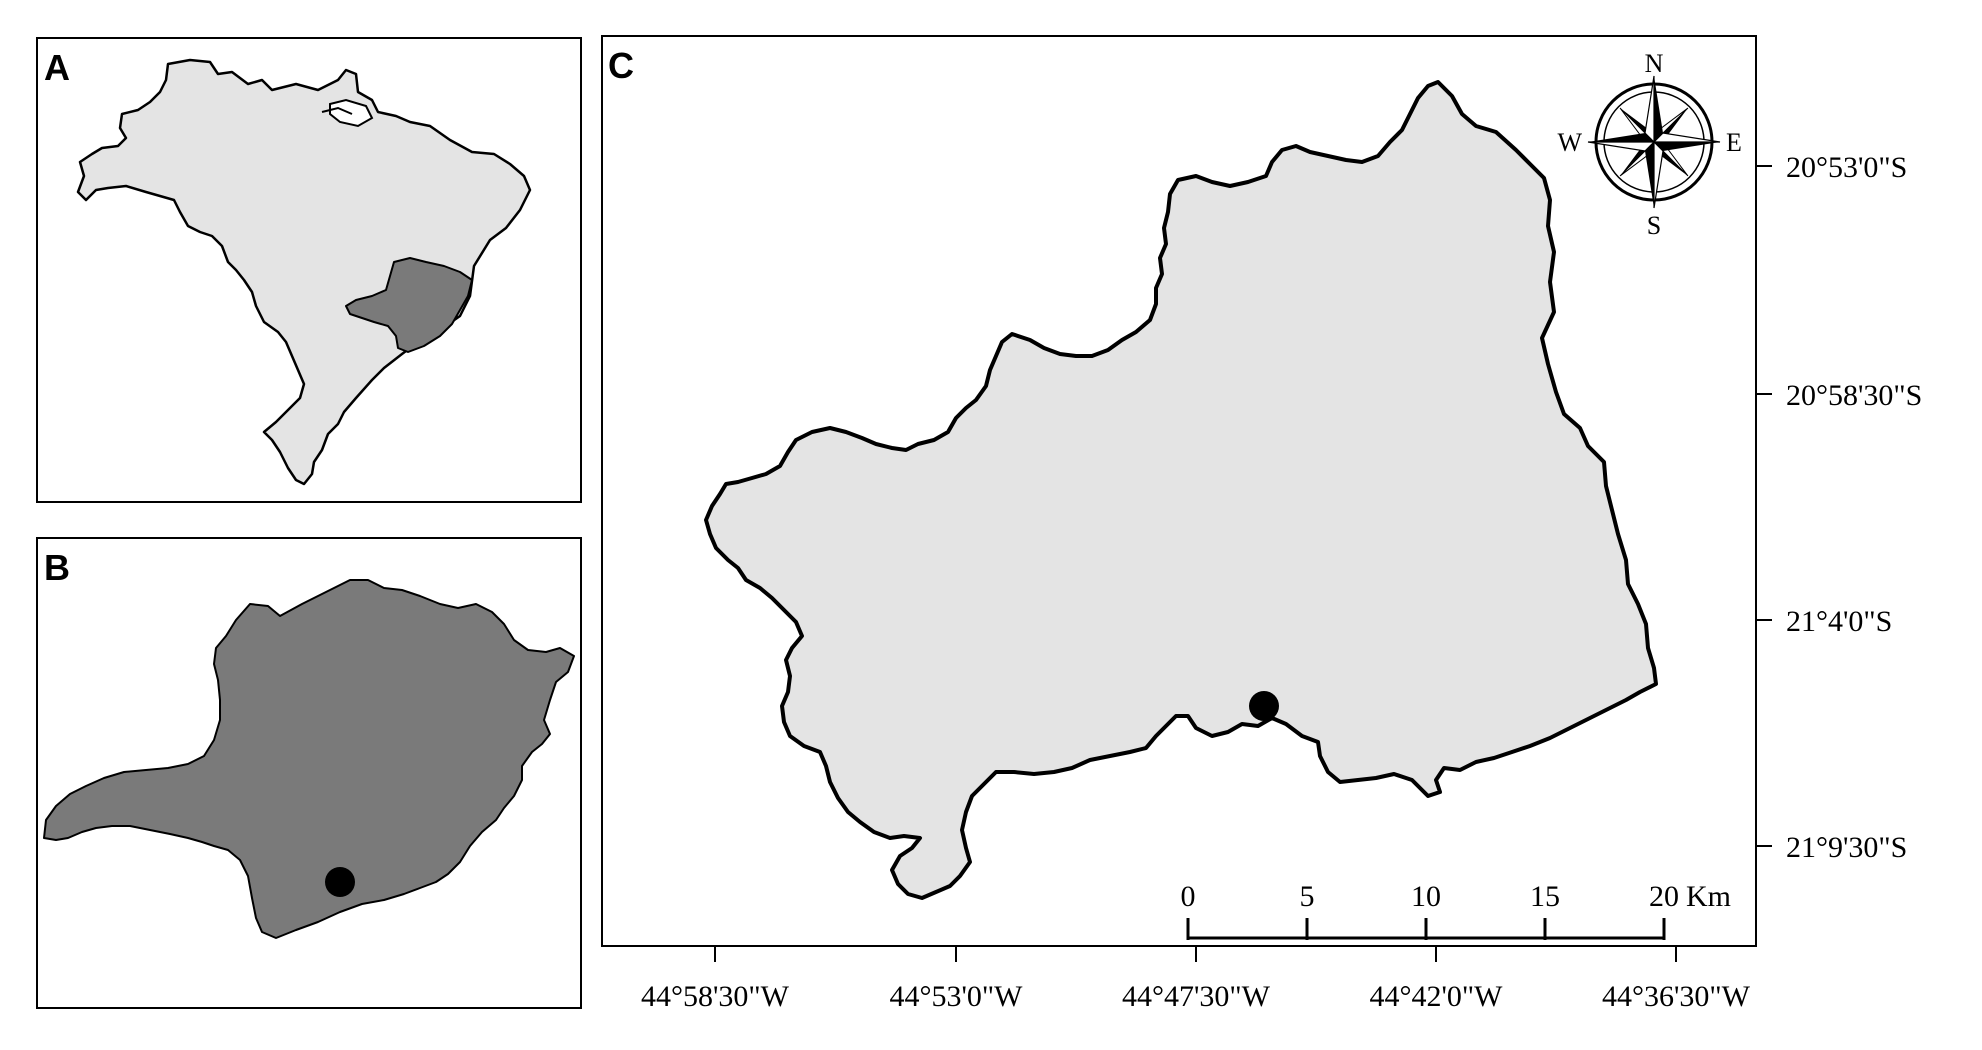  I want to click on lat-label-4: 21°9'30"S, so click(1846, 847).